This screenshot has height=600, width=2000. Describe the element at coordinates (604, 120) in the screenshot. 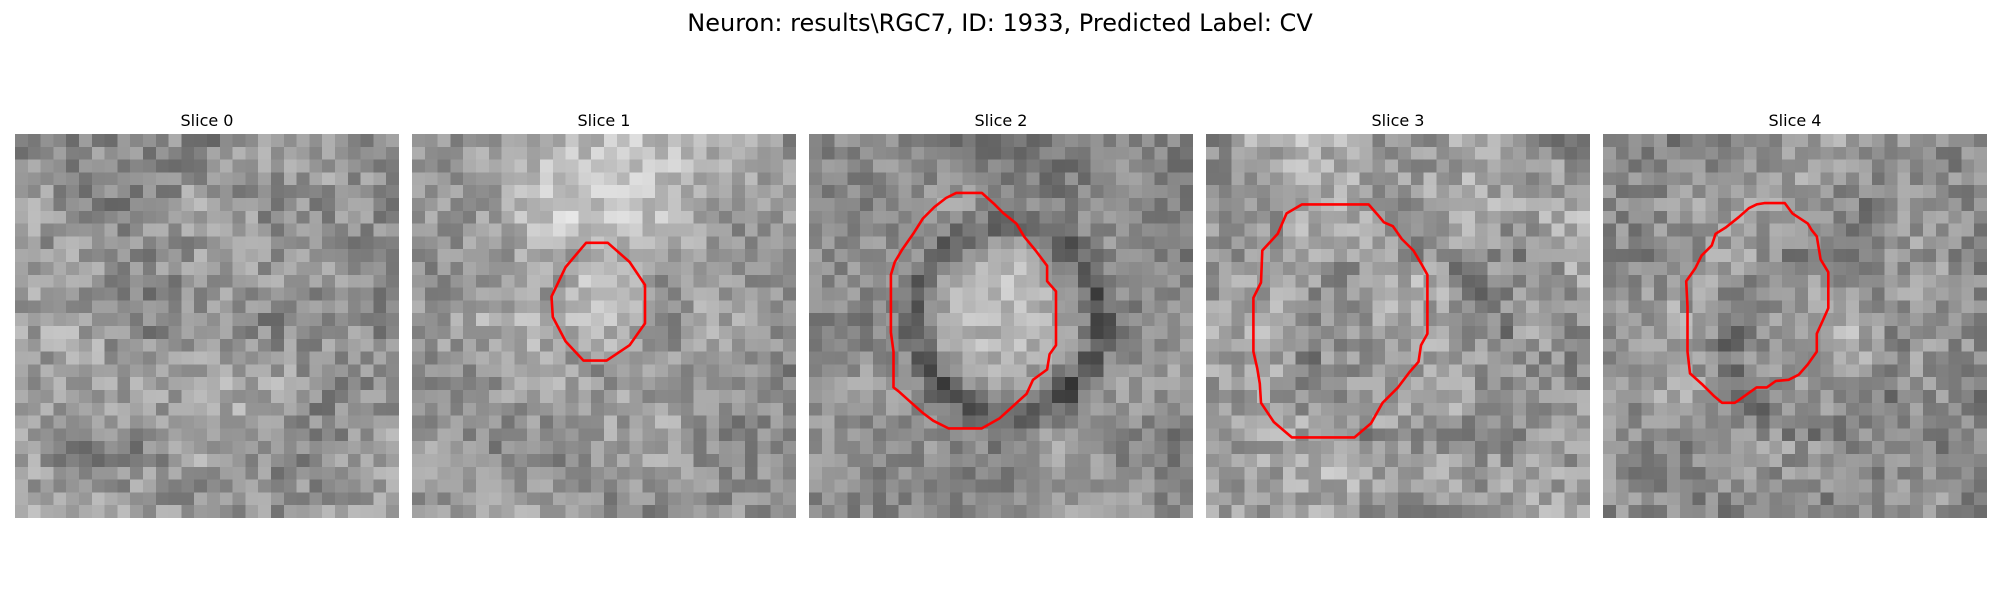

I see `slice-title-1: Slice 1` at that location.